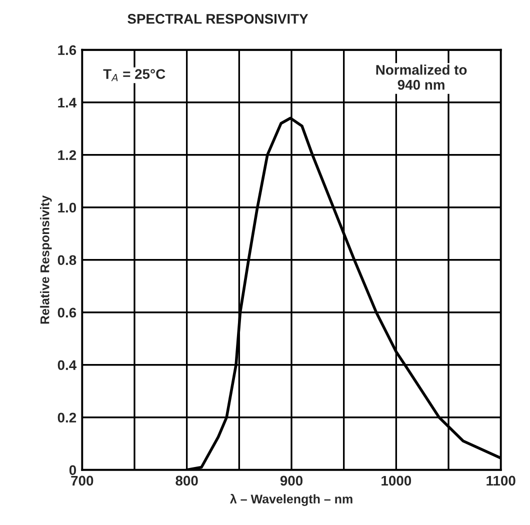  What do you see at coordinates (46, 259) in the screenshot?
I see `y-axis-title: Relative Responsivity` at bounding box center [46, 259].